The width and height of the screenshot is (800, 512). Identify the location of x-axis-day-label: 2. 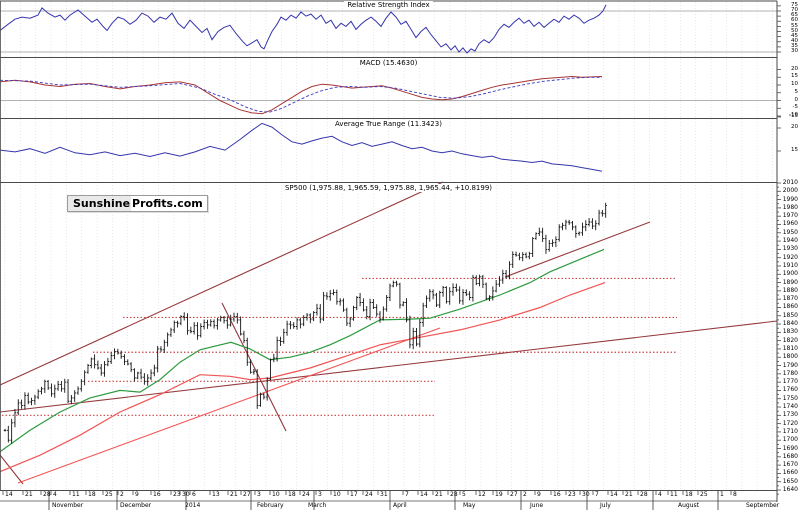
(525, 494).